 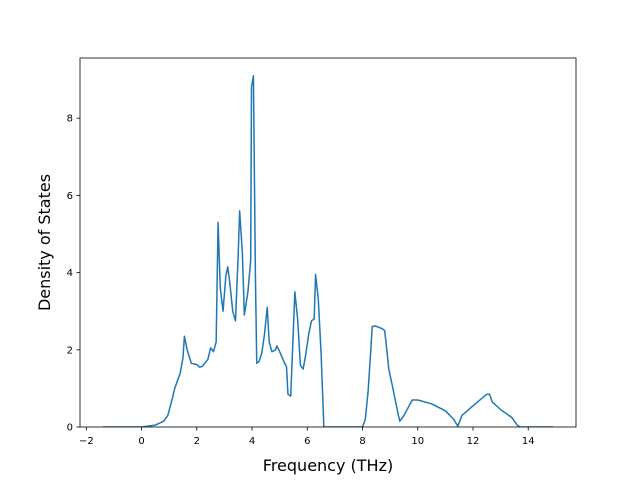 What do you see at coordinates (362, 441) in the screenshot?
I see `x-tick-label: 8` at bounding box center [362, 441].